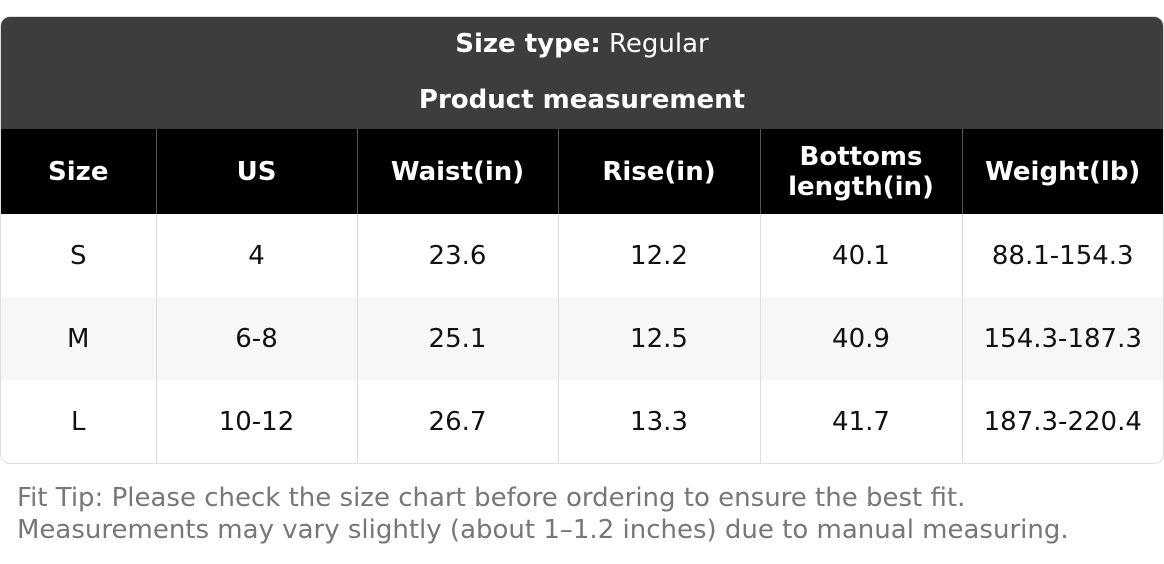  I want to click on card-title: Product measurement, so click(582, 100).